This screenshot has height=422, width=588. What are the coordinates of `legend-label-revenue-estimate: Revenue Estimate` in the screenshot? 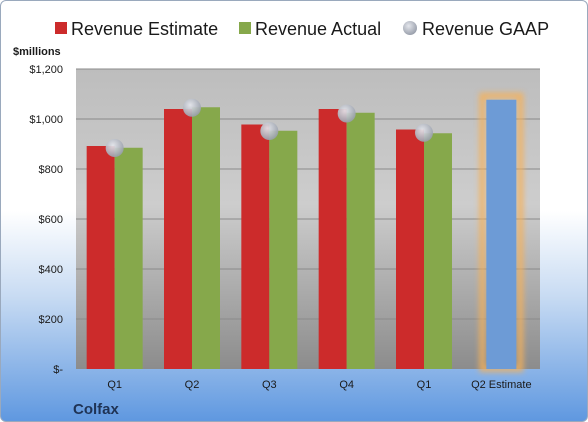 It's located at (144, 29).